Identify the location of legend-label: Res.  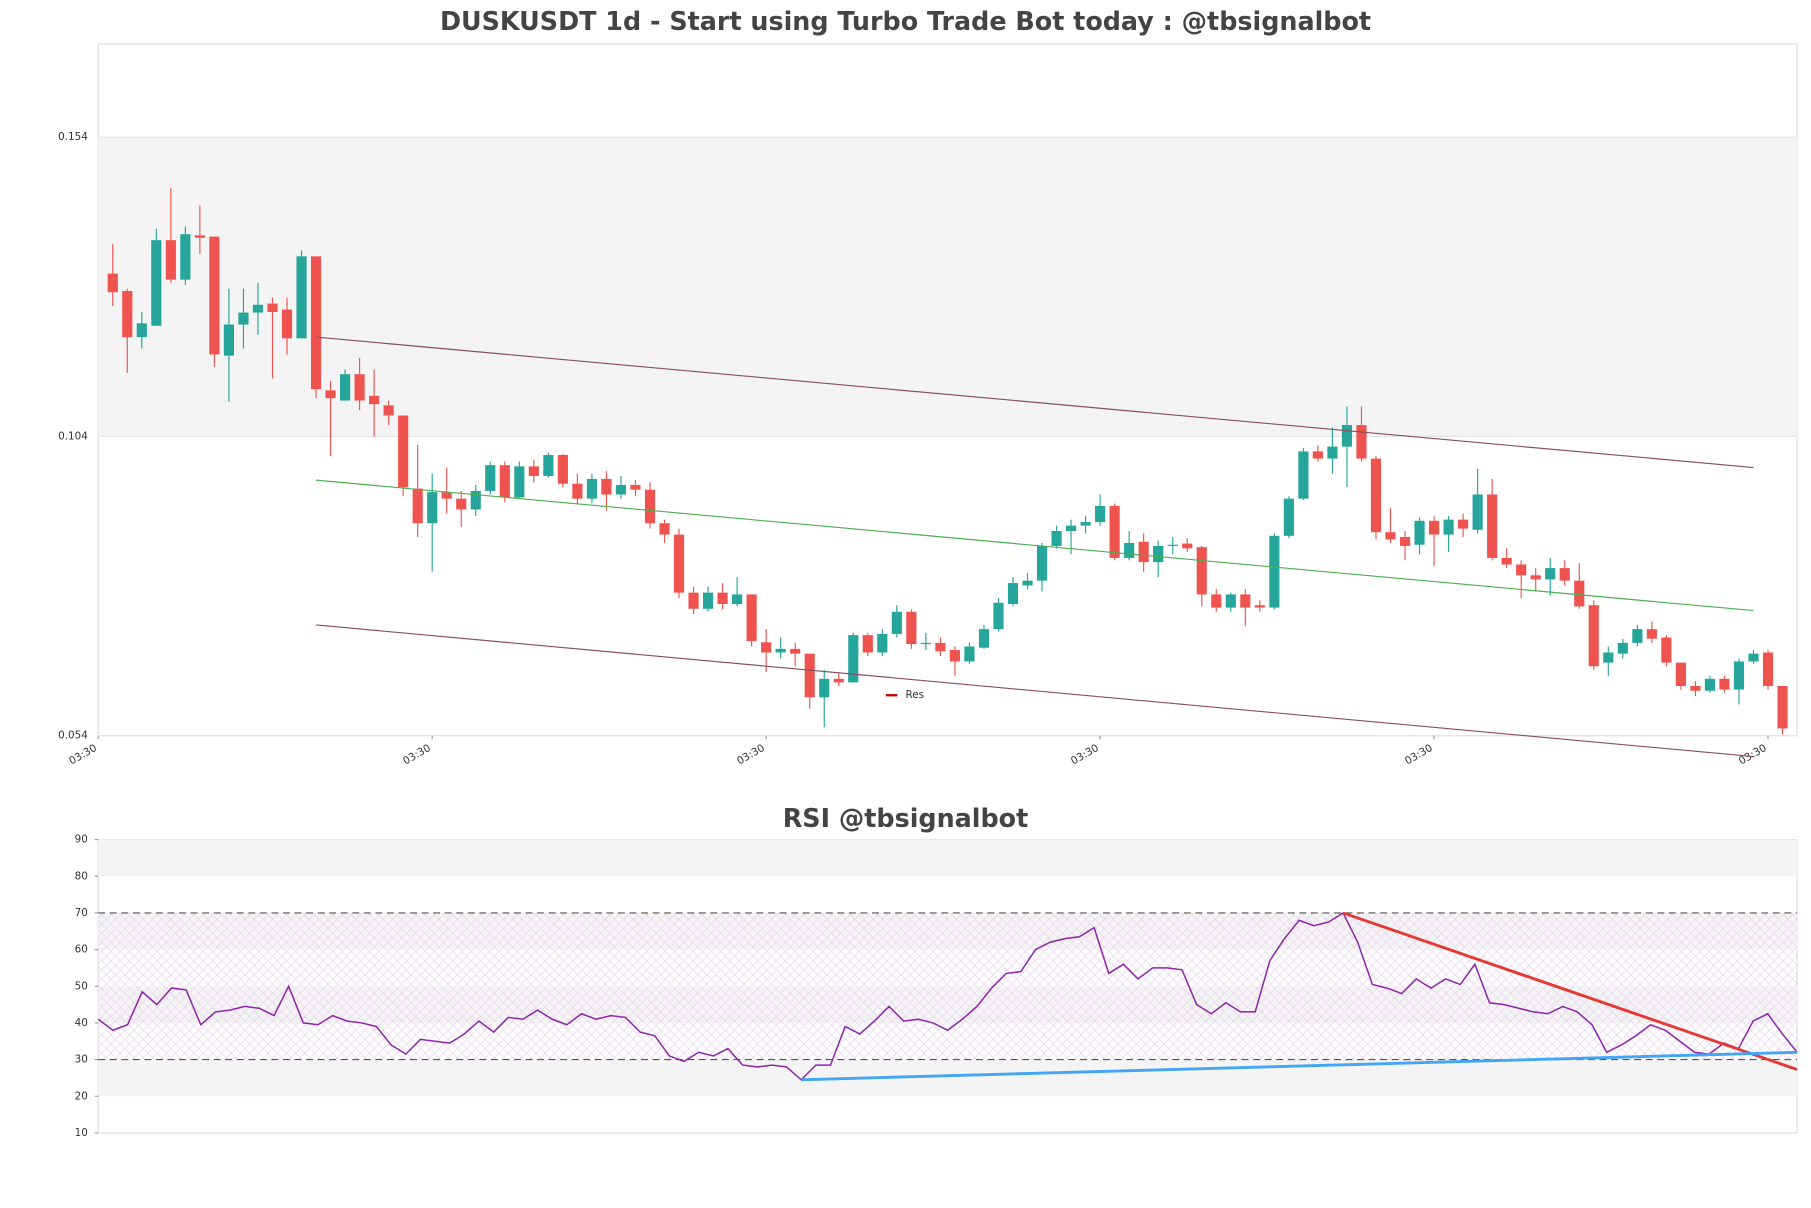
(915, 695).